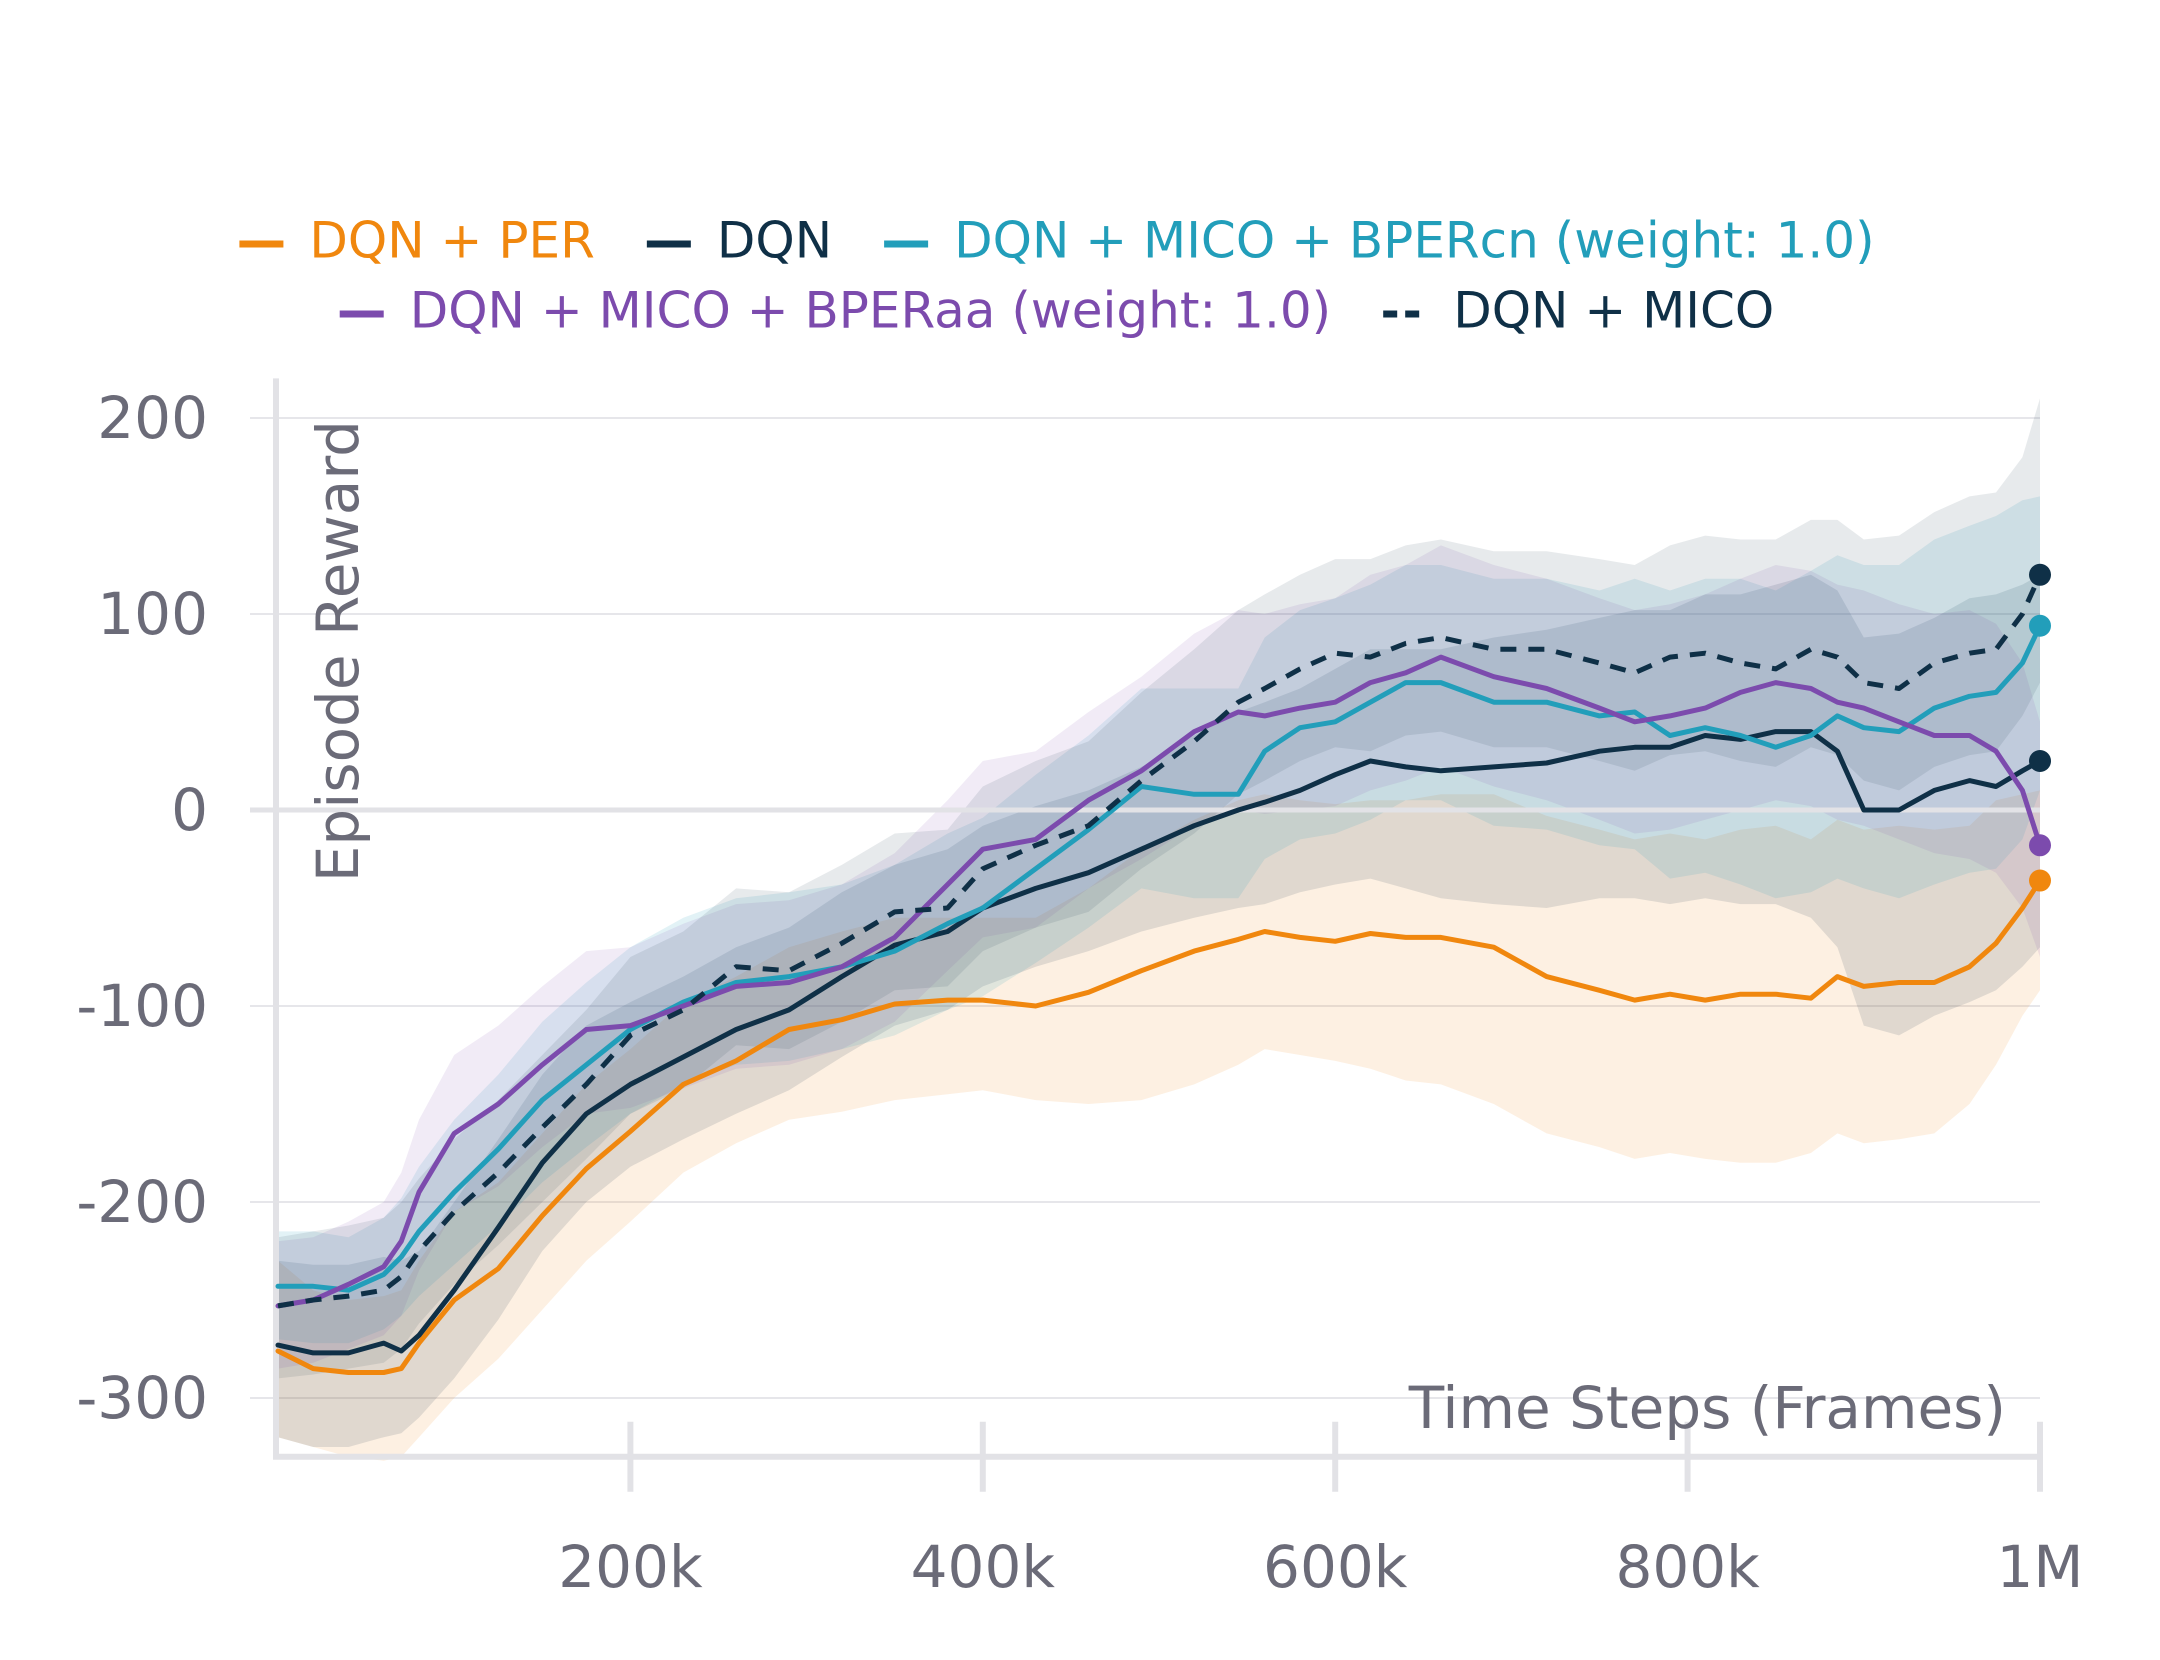  I want to click on y-tick-label: -300, so click(142, 1398).